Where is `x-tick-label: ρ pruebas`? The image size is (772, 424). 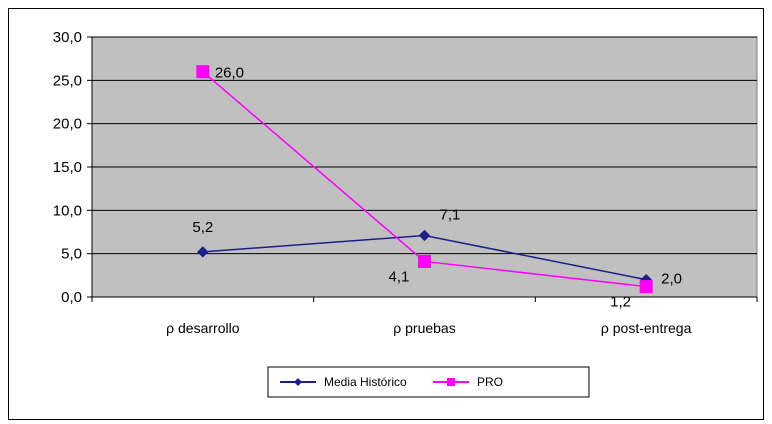 x-tick-label: ρ pruebas is located at coordinates (424, 328).